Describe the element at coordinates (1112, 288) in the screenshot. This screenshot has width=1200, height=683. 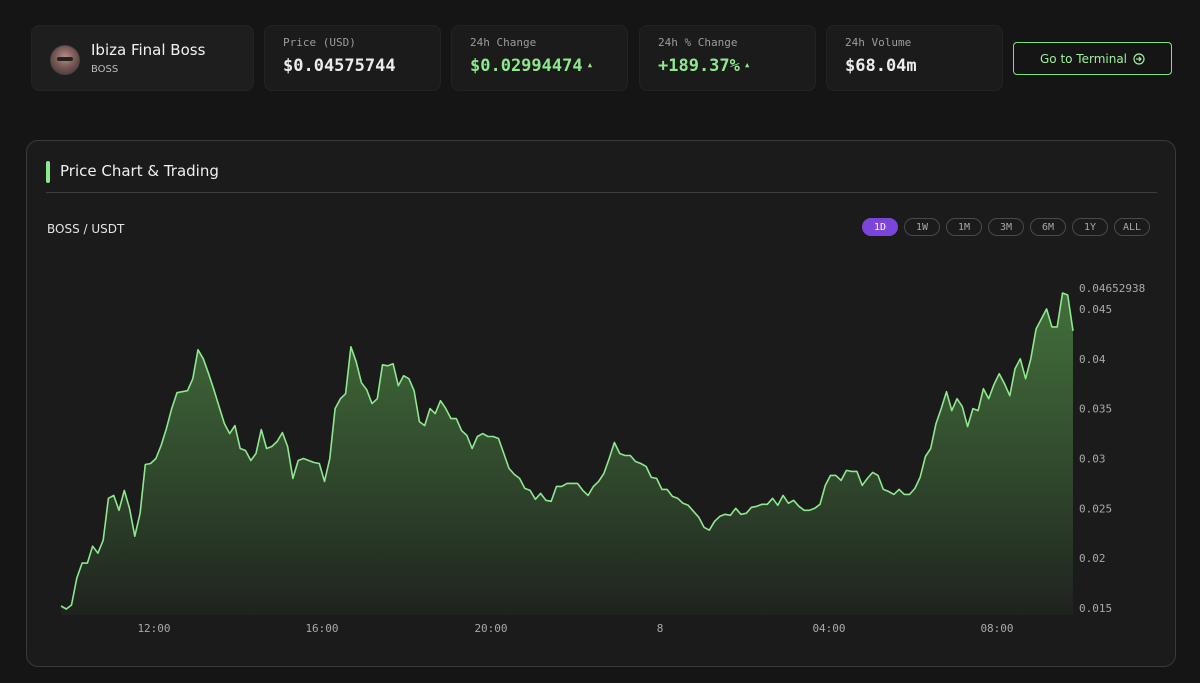
I see `current-value-label: 0.04652938` at that location.